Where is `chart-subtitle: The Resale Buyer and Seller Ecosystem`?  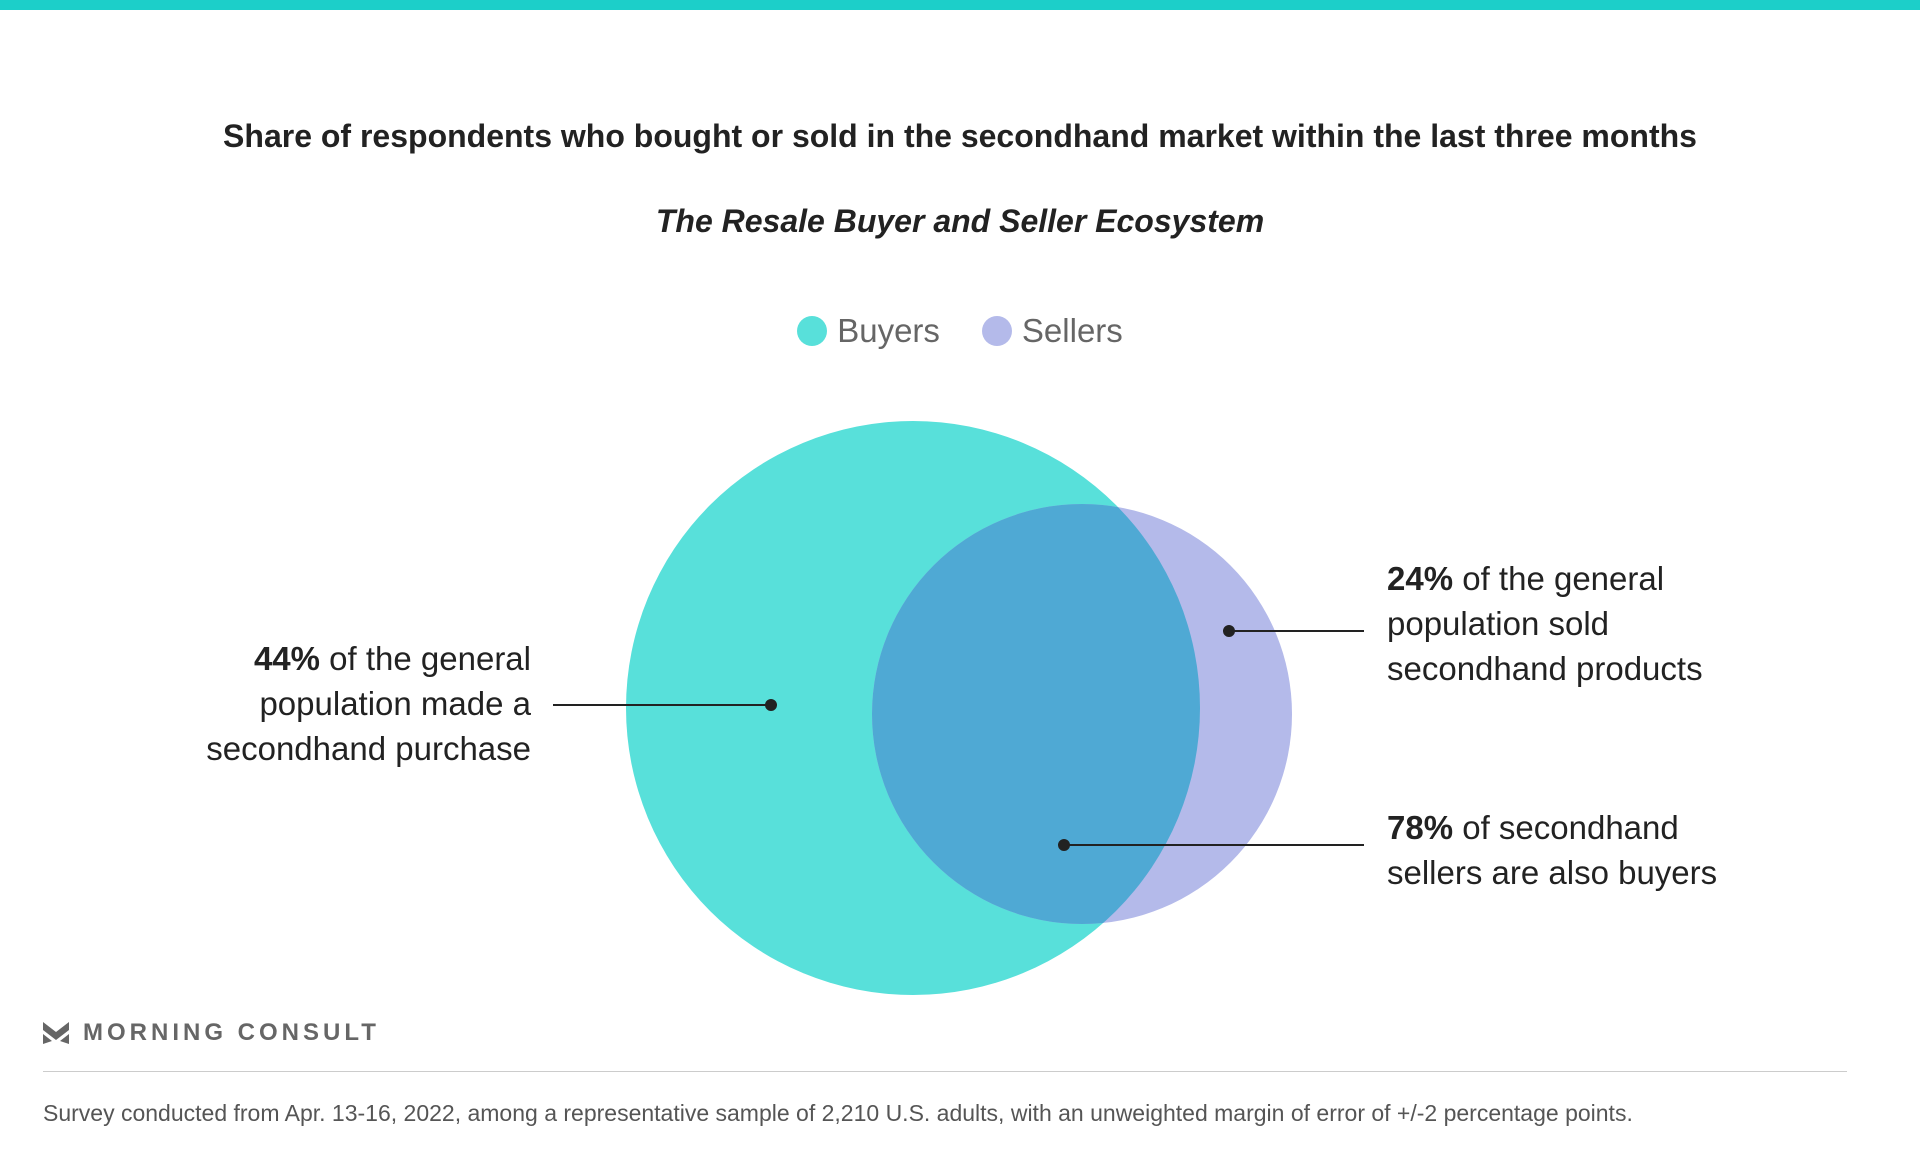
chart-subtitle: The Resale Buyer and Seller Ecosystem is located at coordinates (960, 221).